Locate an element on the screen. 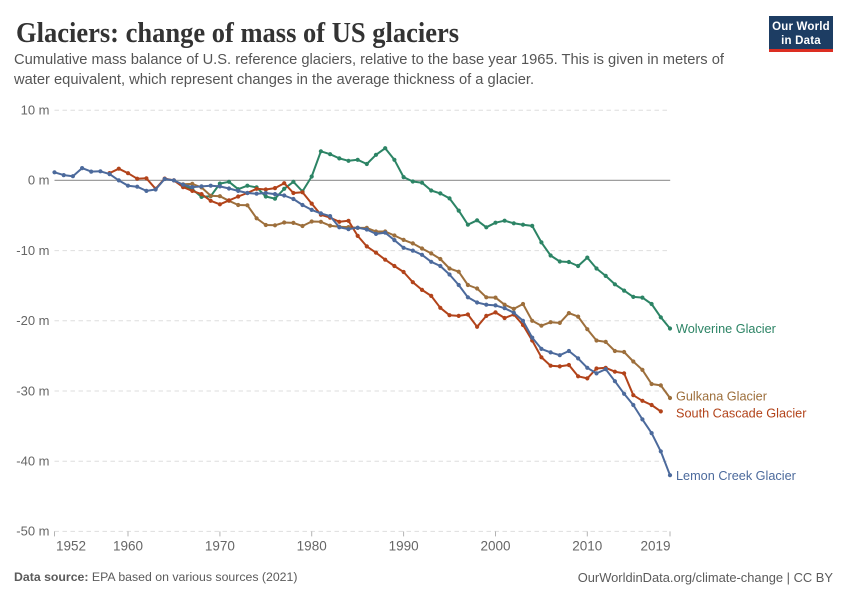 The image size is (850, 600). svg-text: -10 m is located at coordinates (32, 250).